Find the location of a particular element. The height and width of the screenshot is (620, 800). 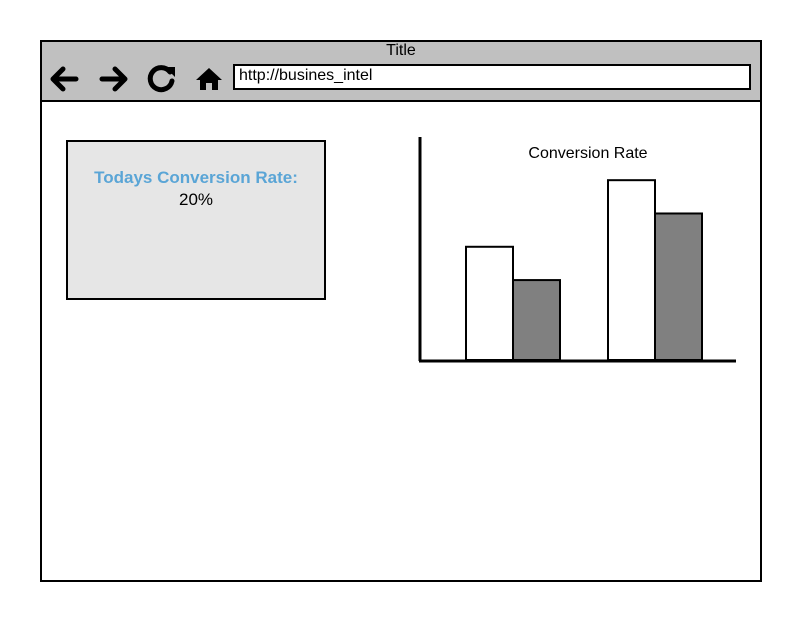

chart-title: Conversion Rate is located at coordinates (587, 153).